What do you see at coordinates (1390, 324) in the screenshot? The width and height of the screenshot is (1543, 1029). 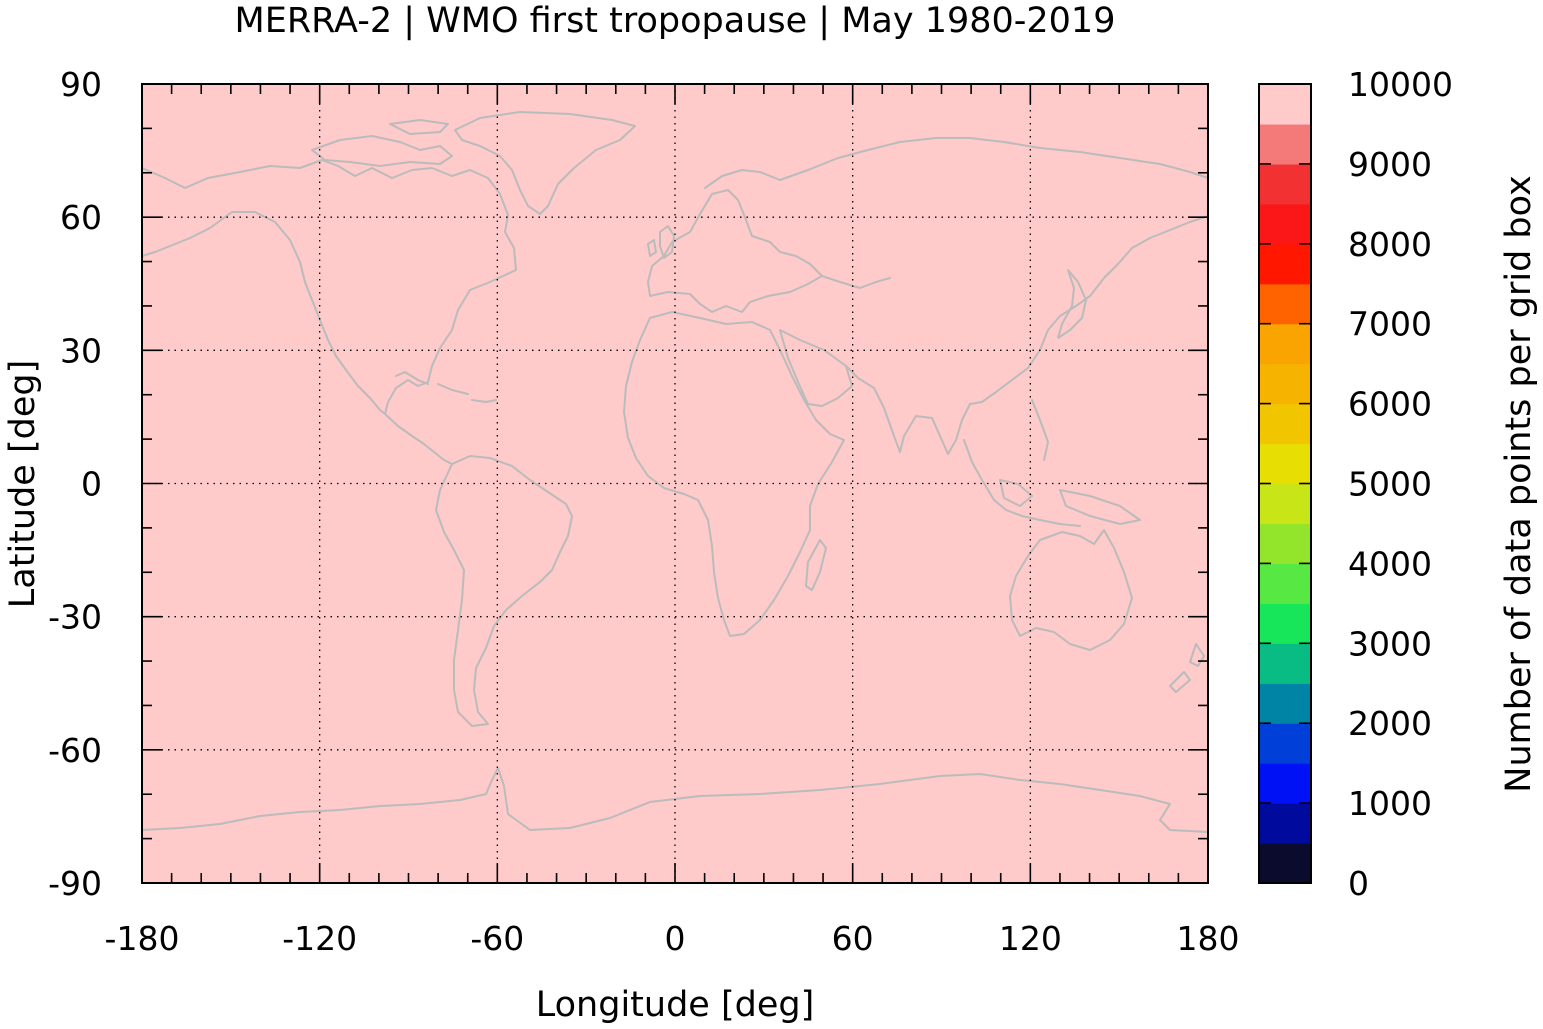 I see `colorbar-tick-label: 7000` at bounding box center [1390, 324].